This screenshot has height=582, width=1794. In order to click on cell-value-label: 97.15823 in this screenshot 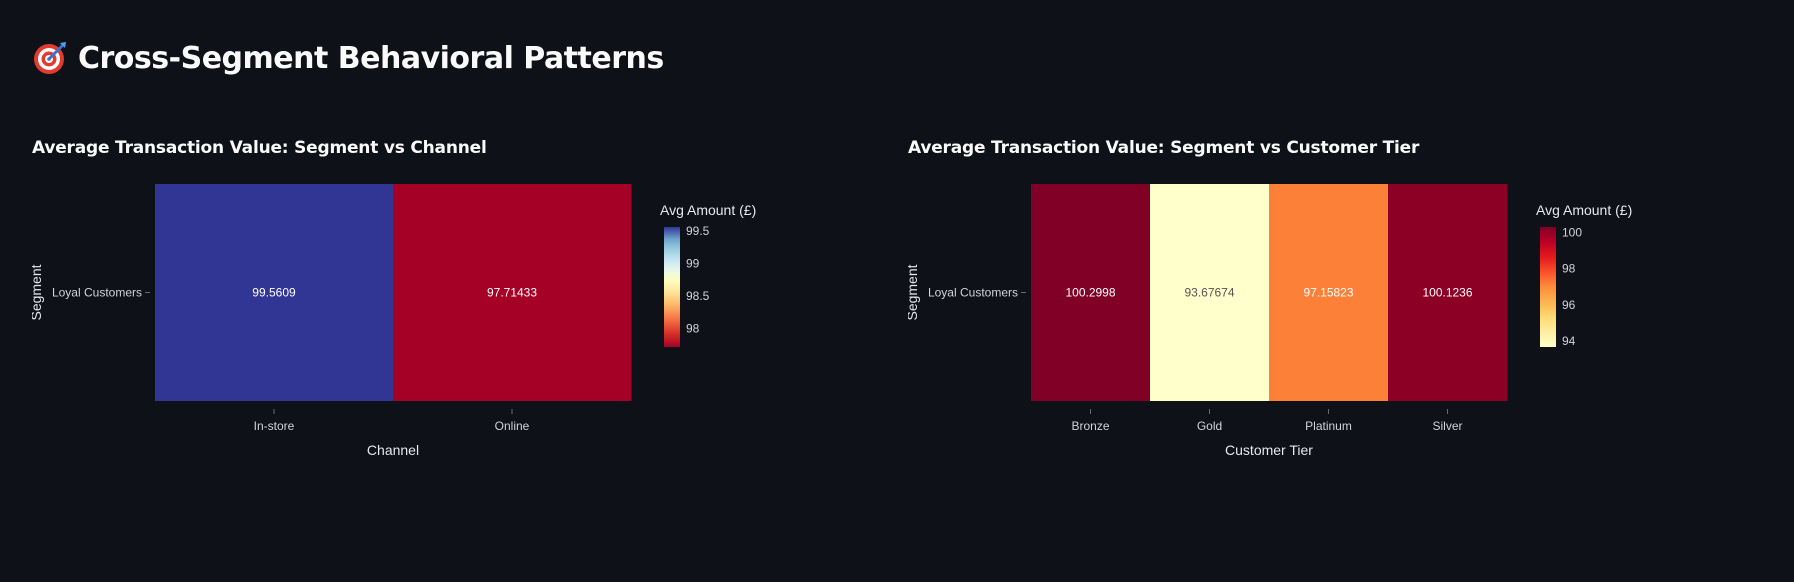, I will do `click(1328, 293)`.